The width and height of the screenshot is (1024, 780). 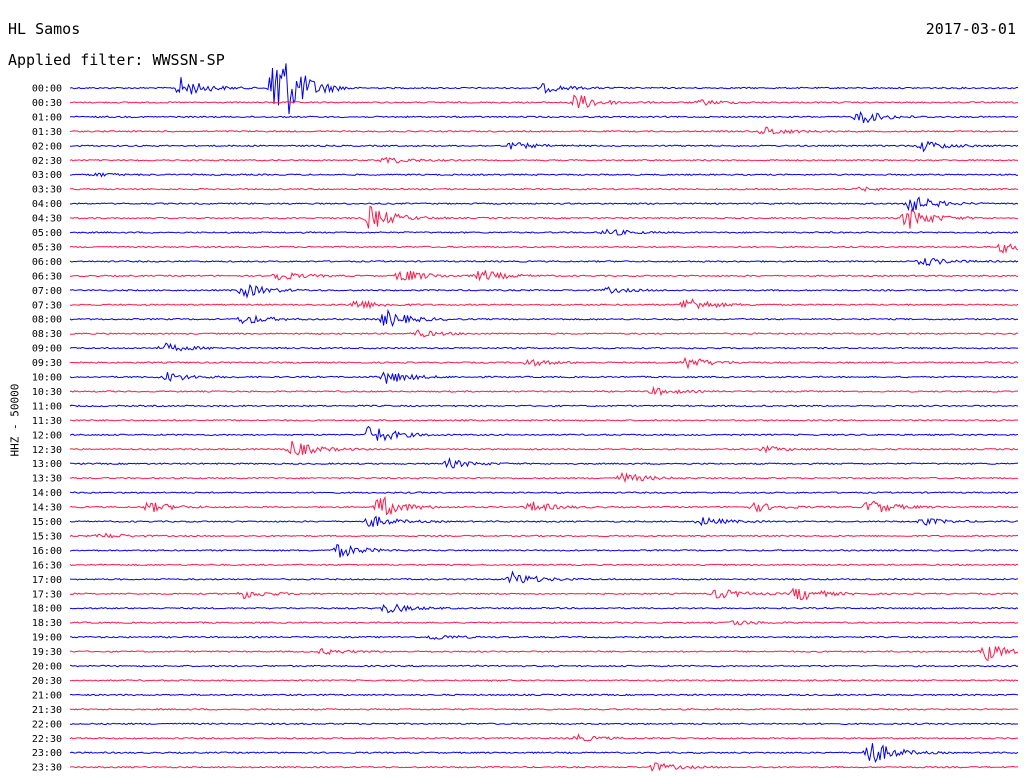 I want to click on row-time-label: 14:30, so click(x=47, y=508).